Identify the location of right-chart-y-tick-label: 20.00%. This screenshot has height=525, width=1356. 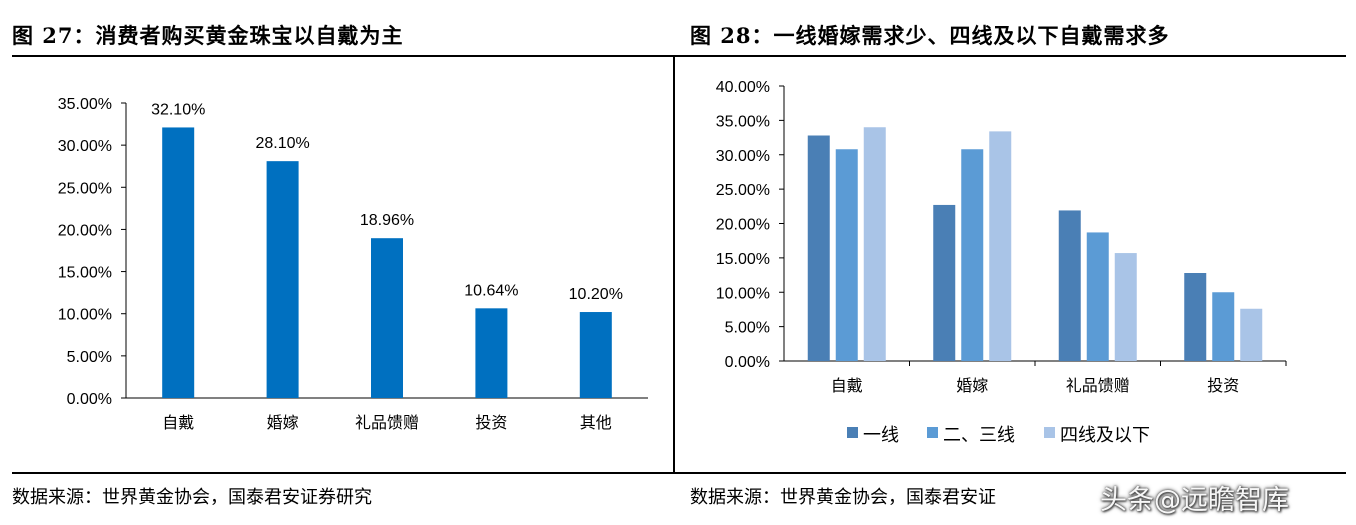
(743, 225).